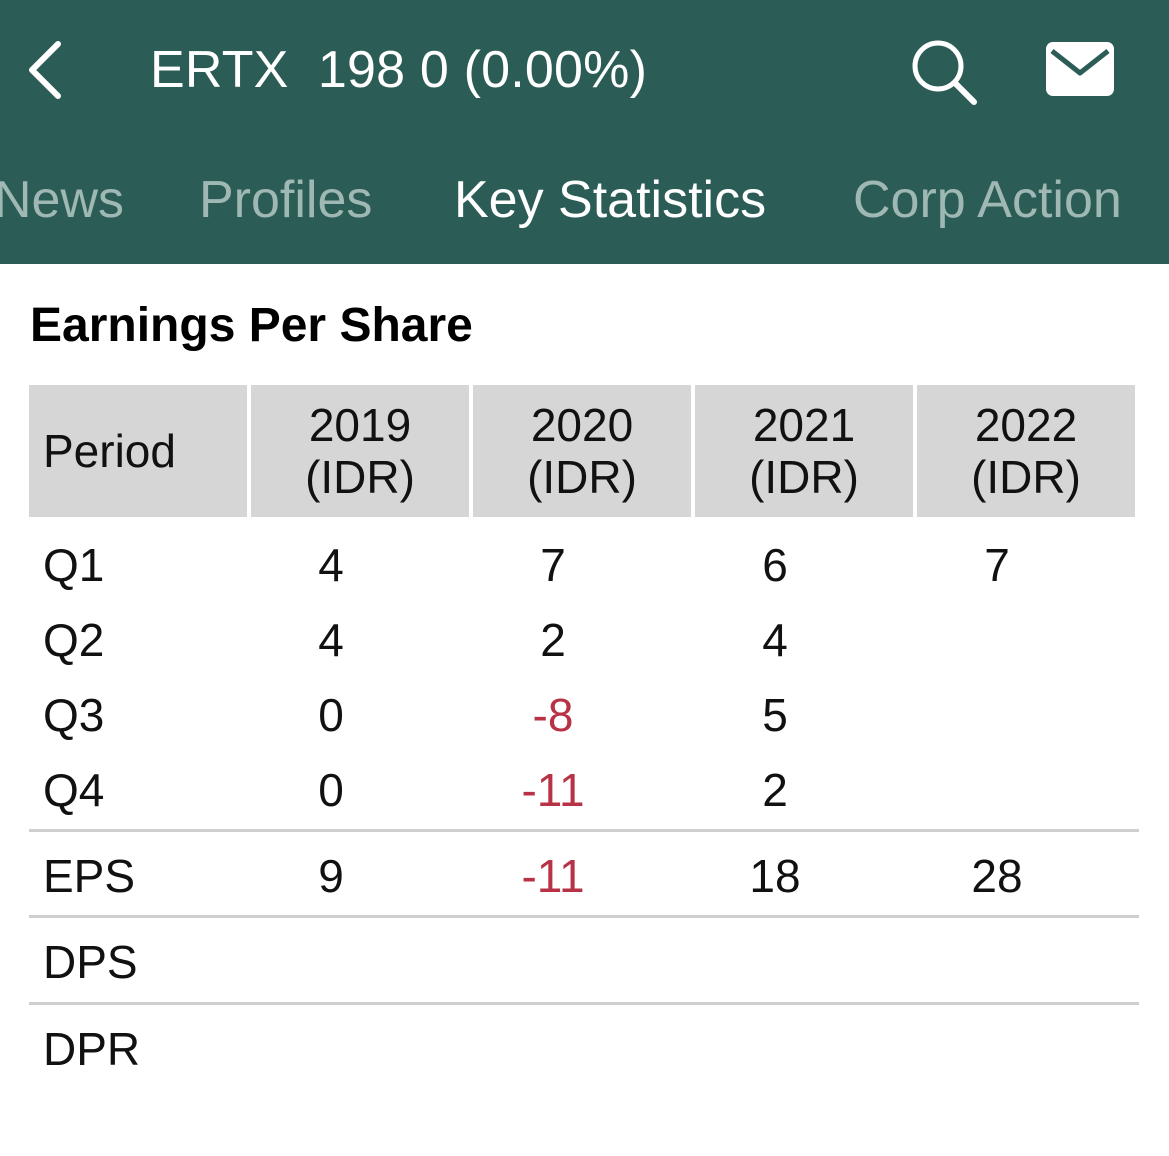 The width and height of the screenshot is (1169, 1156). I want to click on value-cell: 28, so click(997, 876).